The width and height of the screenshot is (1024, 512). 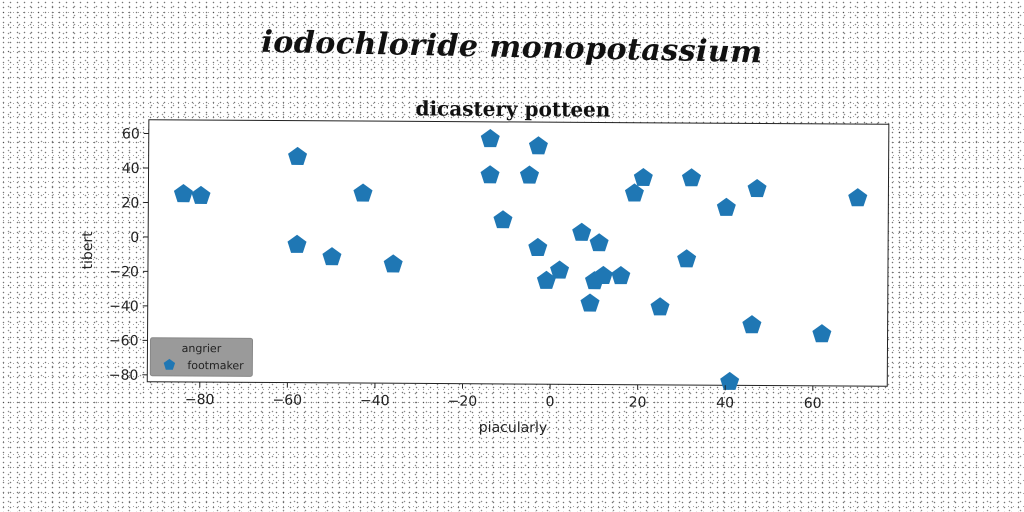 I want to click on x-tick-label: −20, so click(x=463, y=402).